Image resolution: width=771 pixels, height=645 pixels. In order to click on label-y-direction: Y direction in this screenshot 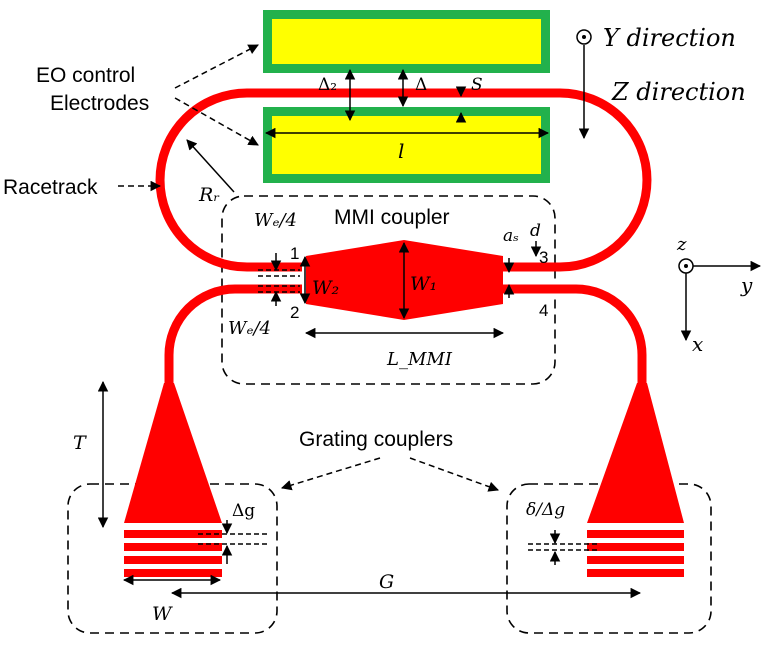, I will do `click(669, 38)`.